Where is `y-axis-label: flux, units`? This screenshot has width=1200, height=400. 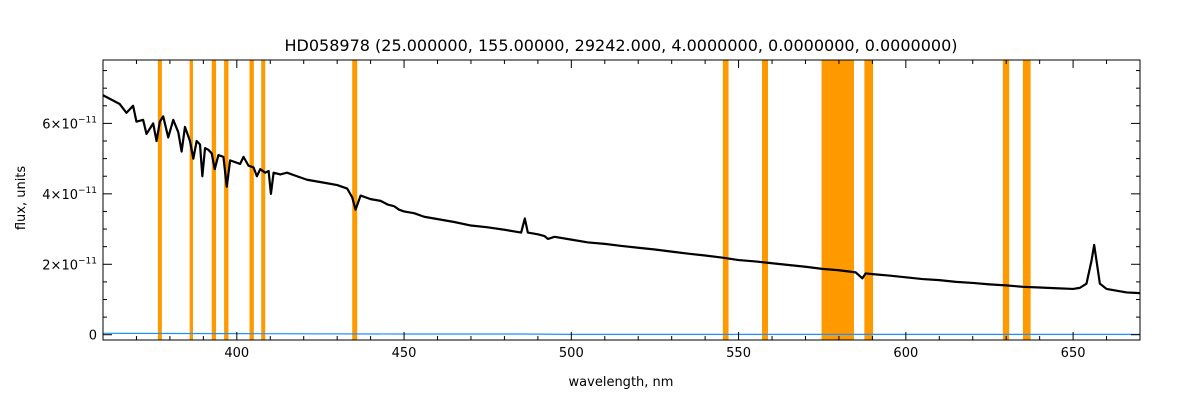 y-axis-label: flux, units is located at coordinates (21, 198).